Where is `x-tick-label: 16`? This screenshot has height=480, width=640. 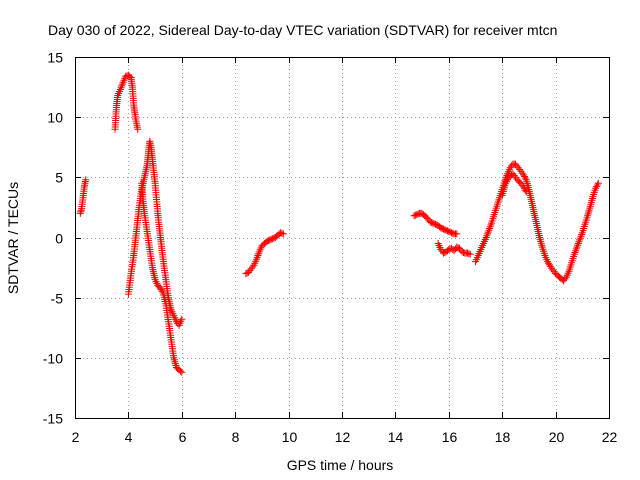 x-tick-label: 16 is located at coordinates (450, 437).